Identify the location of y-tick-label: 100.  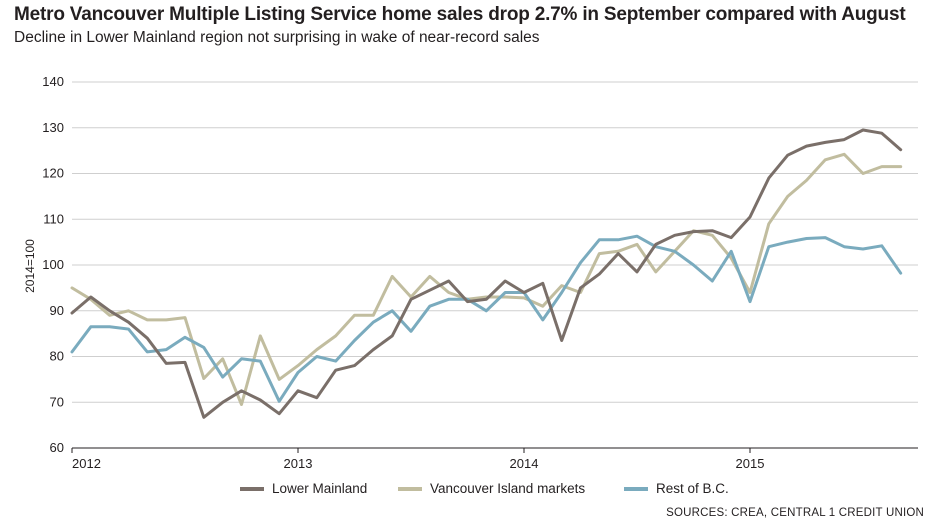
(53, 264).